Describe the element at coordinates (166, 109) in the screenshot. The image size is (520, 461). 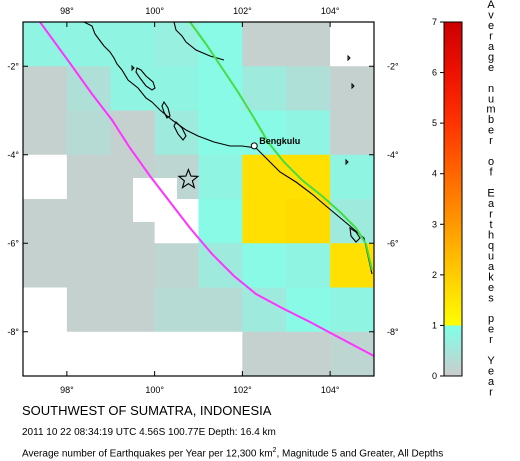
I see `sipora-island` at that location.